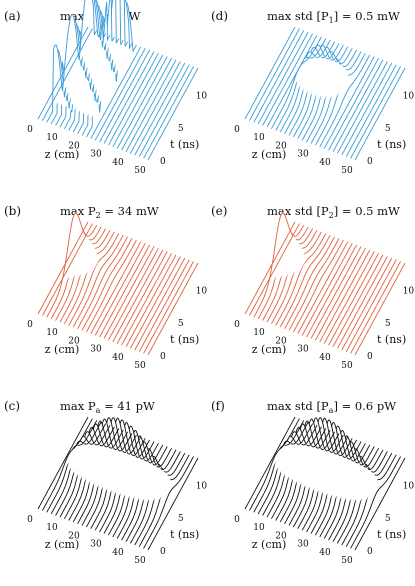 The width and height of the screenshot is (415, 586). I want to click on panel-label: (d), so click(219, 16).